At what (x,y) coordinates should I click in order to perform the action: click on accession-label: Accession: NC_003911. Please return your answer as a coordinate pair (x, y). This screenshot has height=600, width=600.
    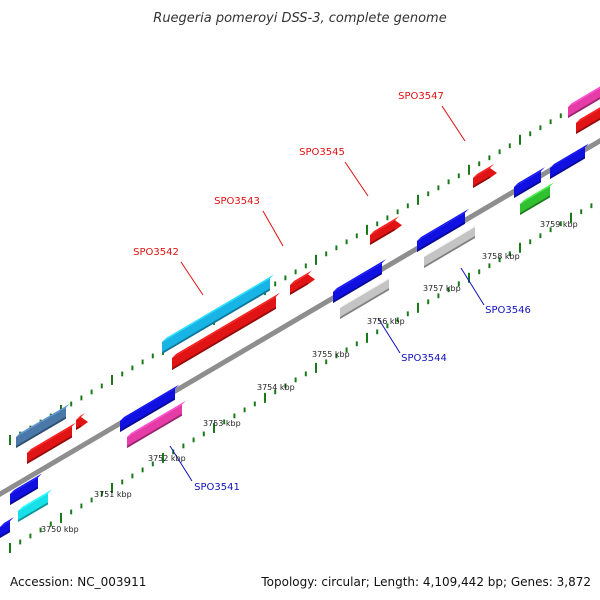
    Looking at the image, I should click on (78, 582).